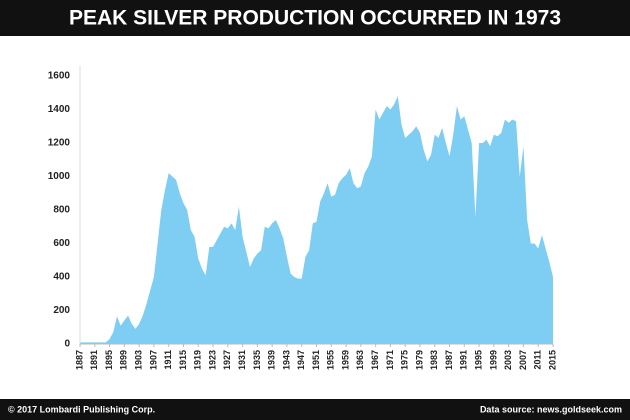 The height and width of the screenshot is (420, 630). What do you see at coordinates (67, 344) in the screenshot?
I see `y-tick-label: 0` at bounding box center [67, 344].